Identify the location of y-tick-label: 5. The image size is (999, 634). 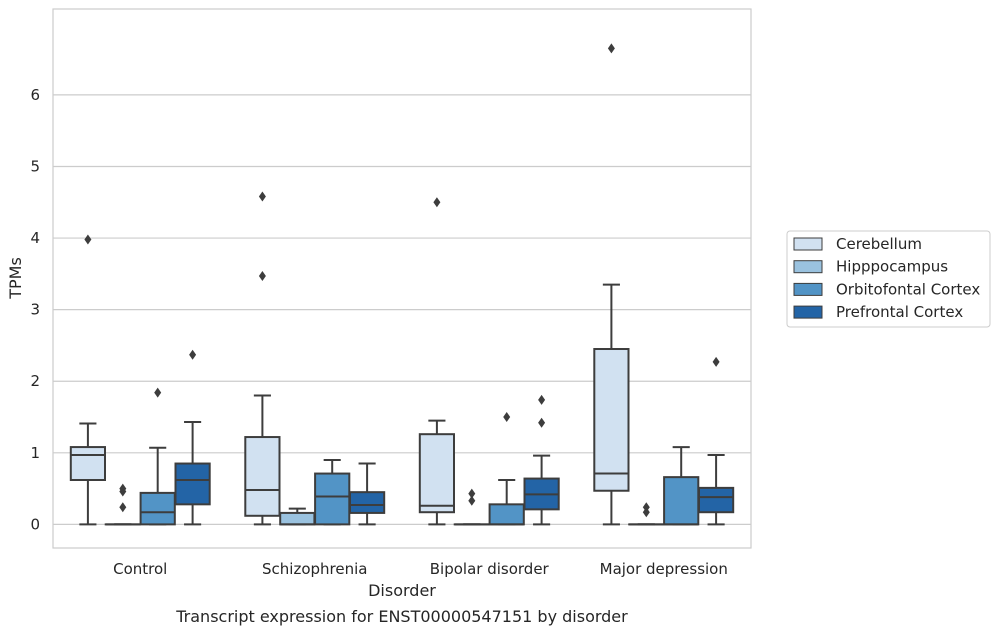
(35, 166).